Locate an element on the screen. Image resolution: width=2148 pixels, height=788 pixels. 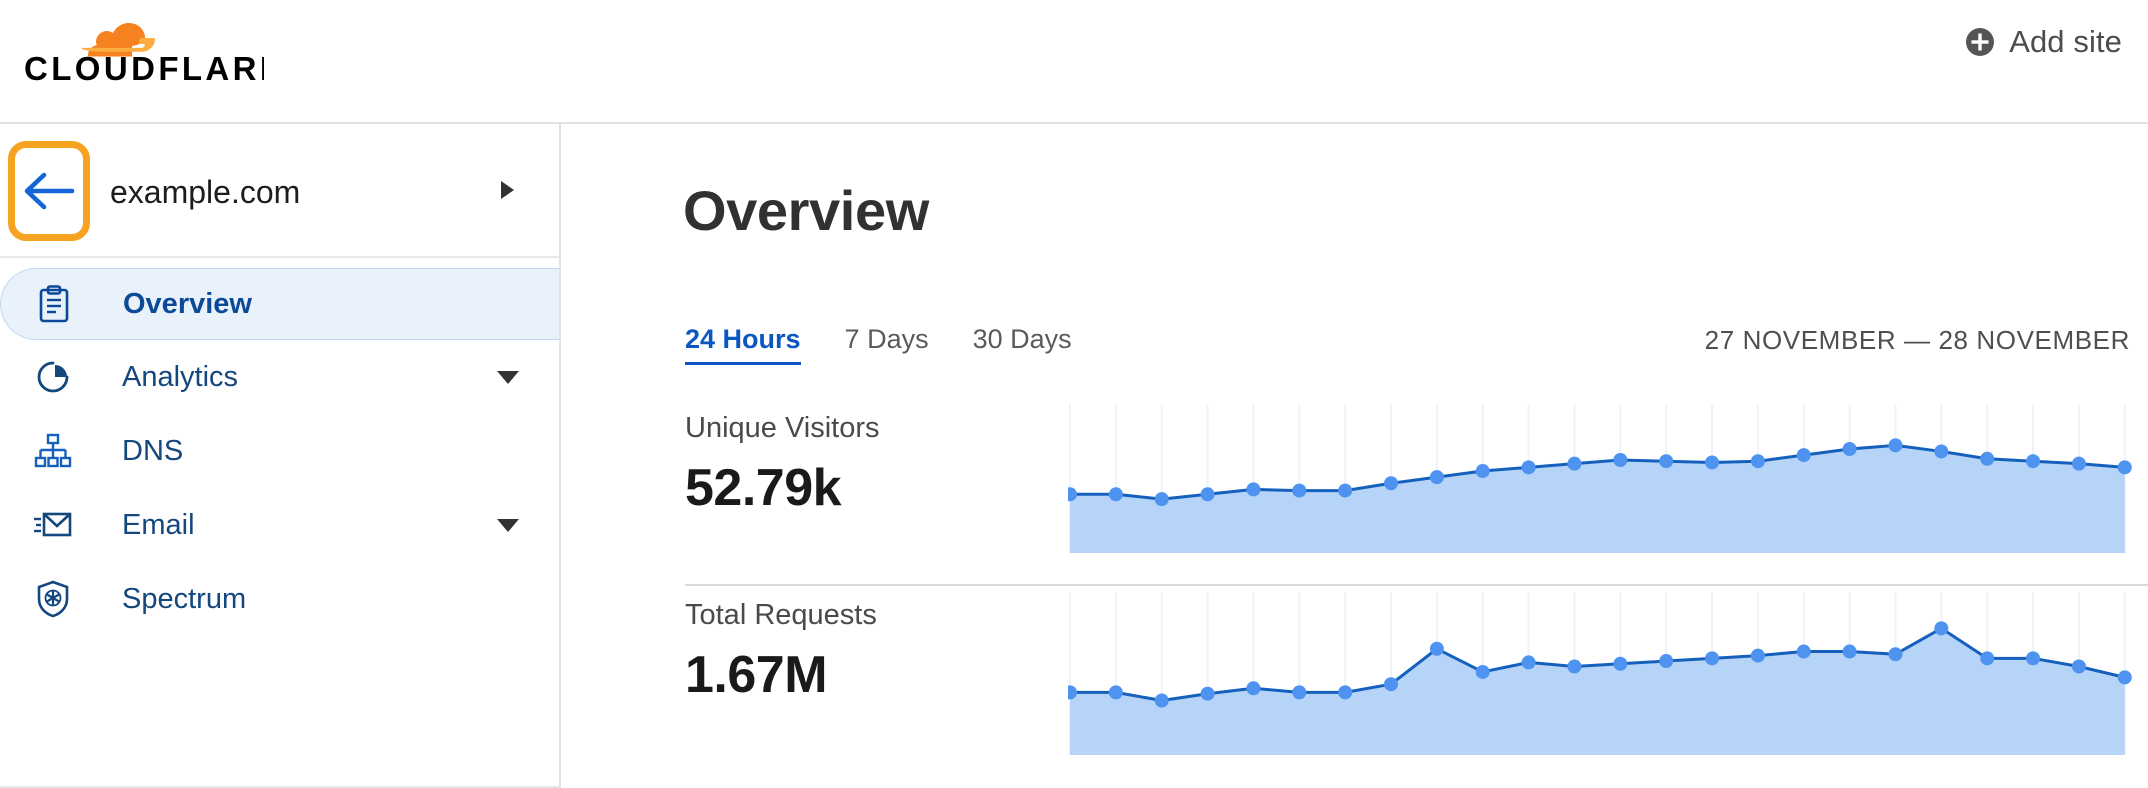
logo-wordmark: CLOUDFLARE is located at coordinates (144, 68).